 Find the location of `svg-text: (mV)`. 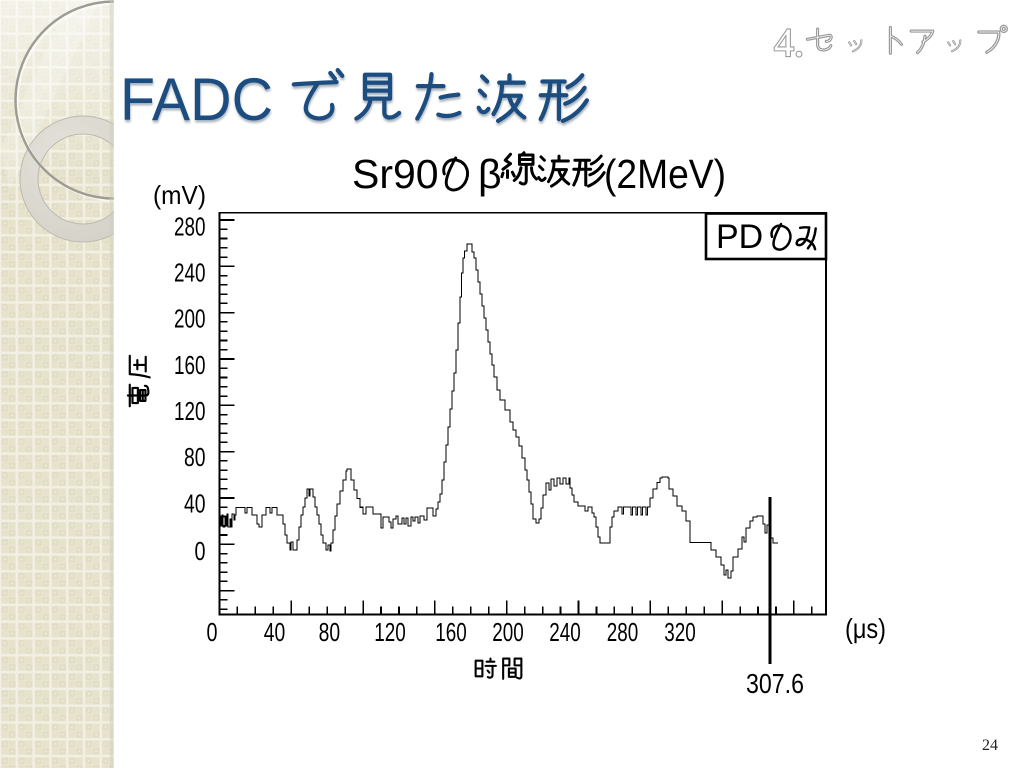

svg-text: (mV) is located at coordinates (179, 195).